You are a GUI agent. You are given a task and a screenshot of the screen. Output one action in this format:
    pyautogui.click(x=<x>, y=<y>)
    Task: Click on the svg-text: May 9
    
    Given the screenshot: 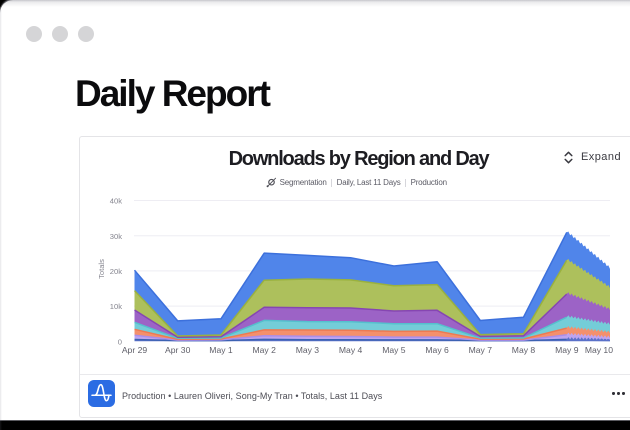 What is the action you would take?
    pyautogui.click(x=567, y=350)
    